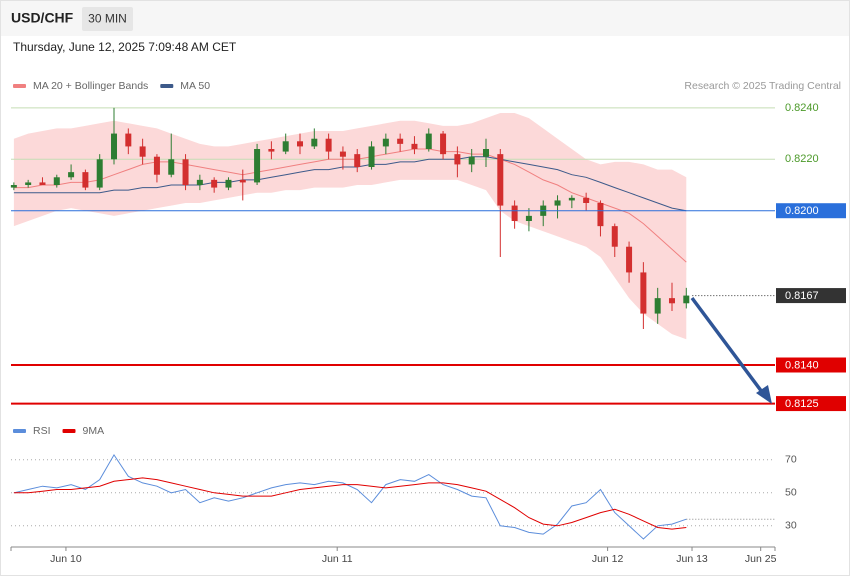 This screenshot has width=850, height=576. I want to click on y-tick-label: 70, so click(791, 460).